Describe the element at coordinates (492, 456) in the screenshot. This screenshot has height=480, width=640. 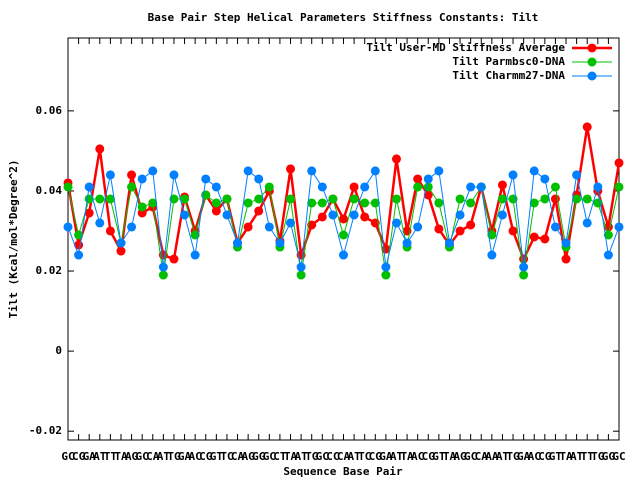
I see `x-tick-label: AA` at that location.